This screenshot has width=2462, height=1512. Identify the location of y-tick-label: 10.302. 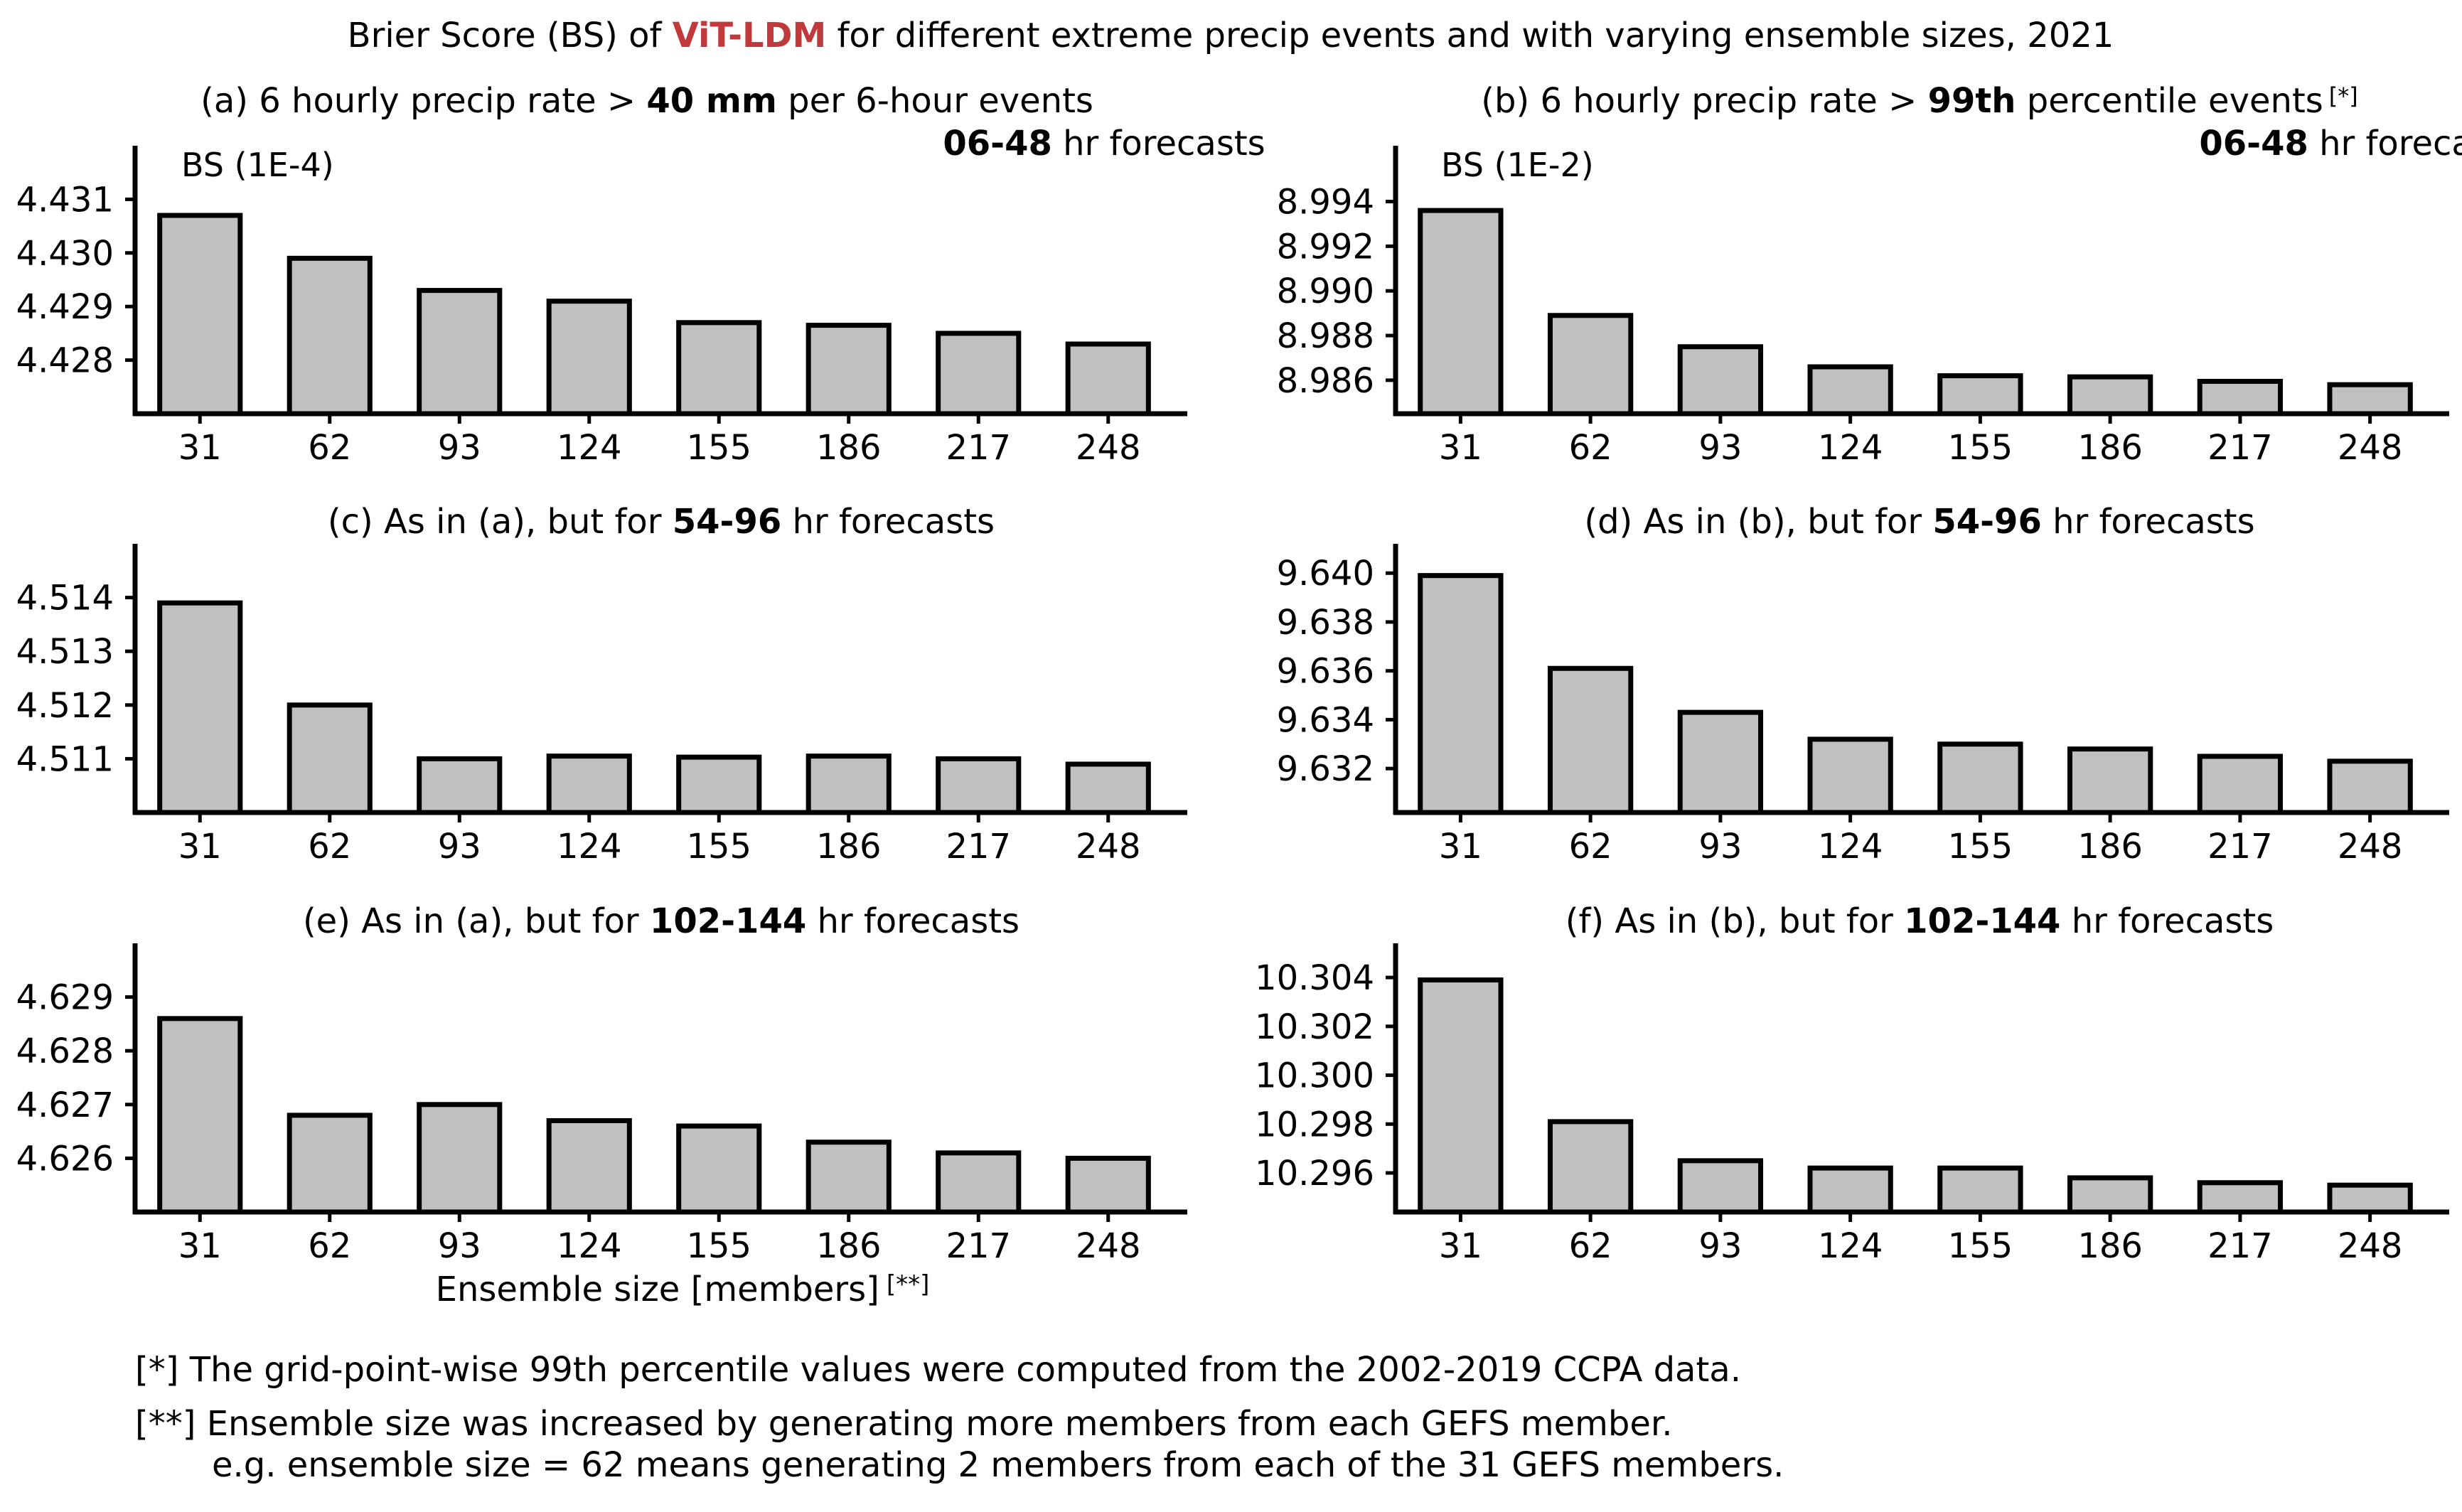
(1314, 1027).